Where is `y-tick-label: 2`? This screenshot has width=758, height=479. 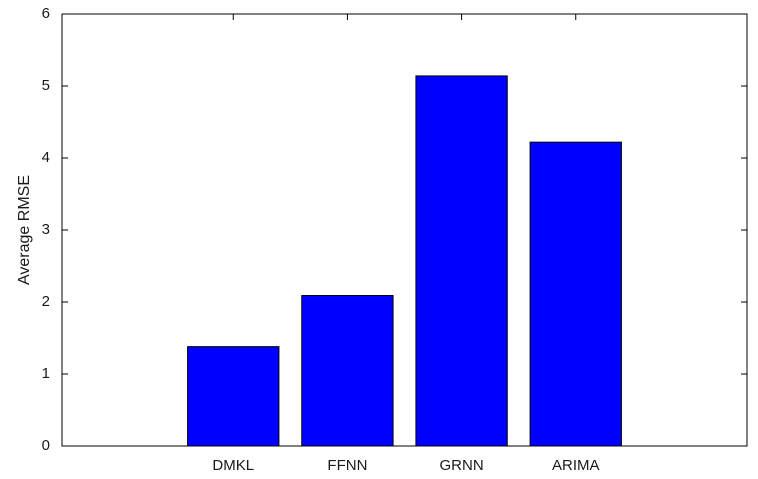 y-tick-label: 2 is located at coordinates (46, 301).